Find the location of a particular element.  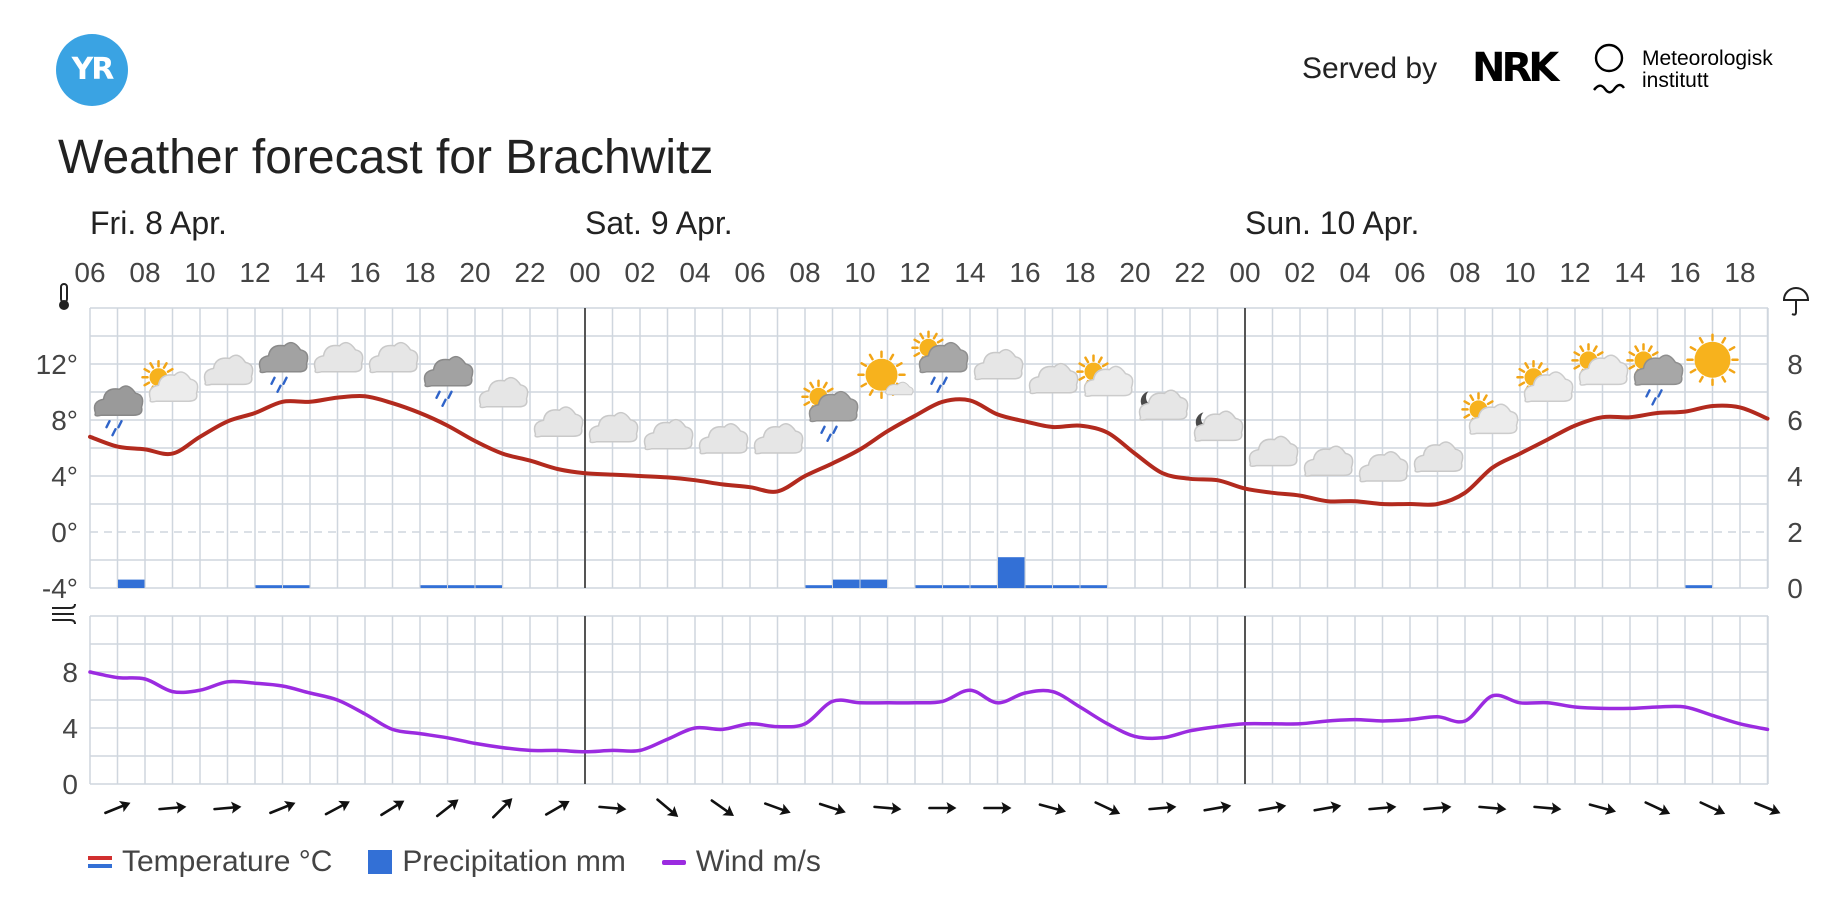

sun-icon is located at coordinates (1712, 360).